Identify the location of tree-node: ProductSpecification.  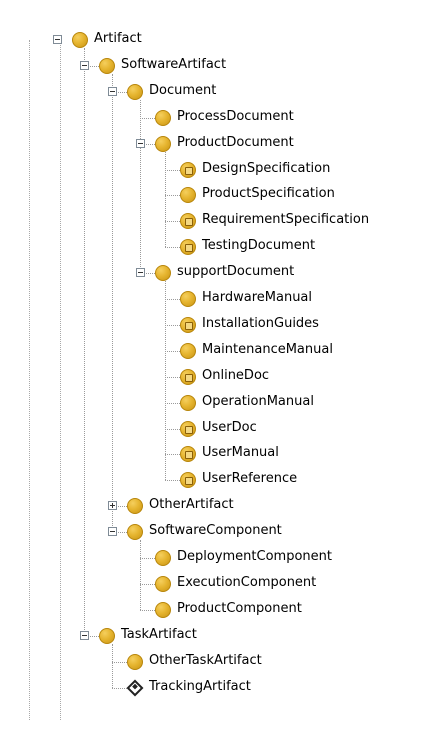
(214, 195).